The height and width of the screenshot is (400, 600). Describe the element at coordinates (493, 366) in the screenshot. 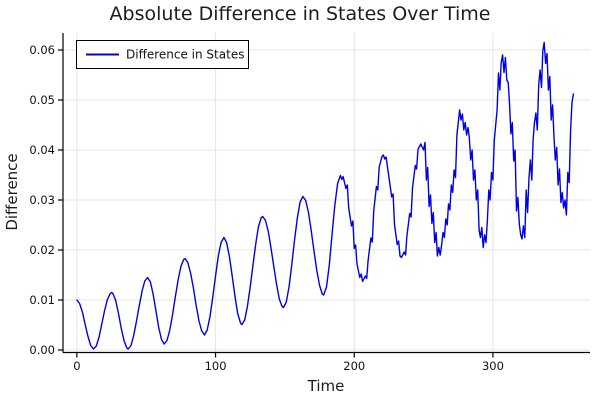

I see `x-tick-label: 300` at that location.